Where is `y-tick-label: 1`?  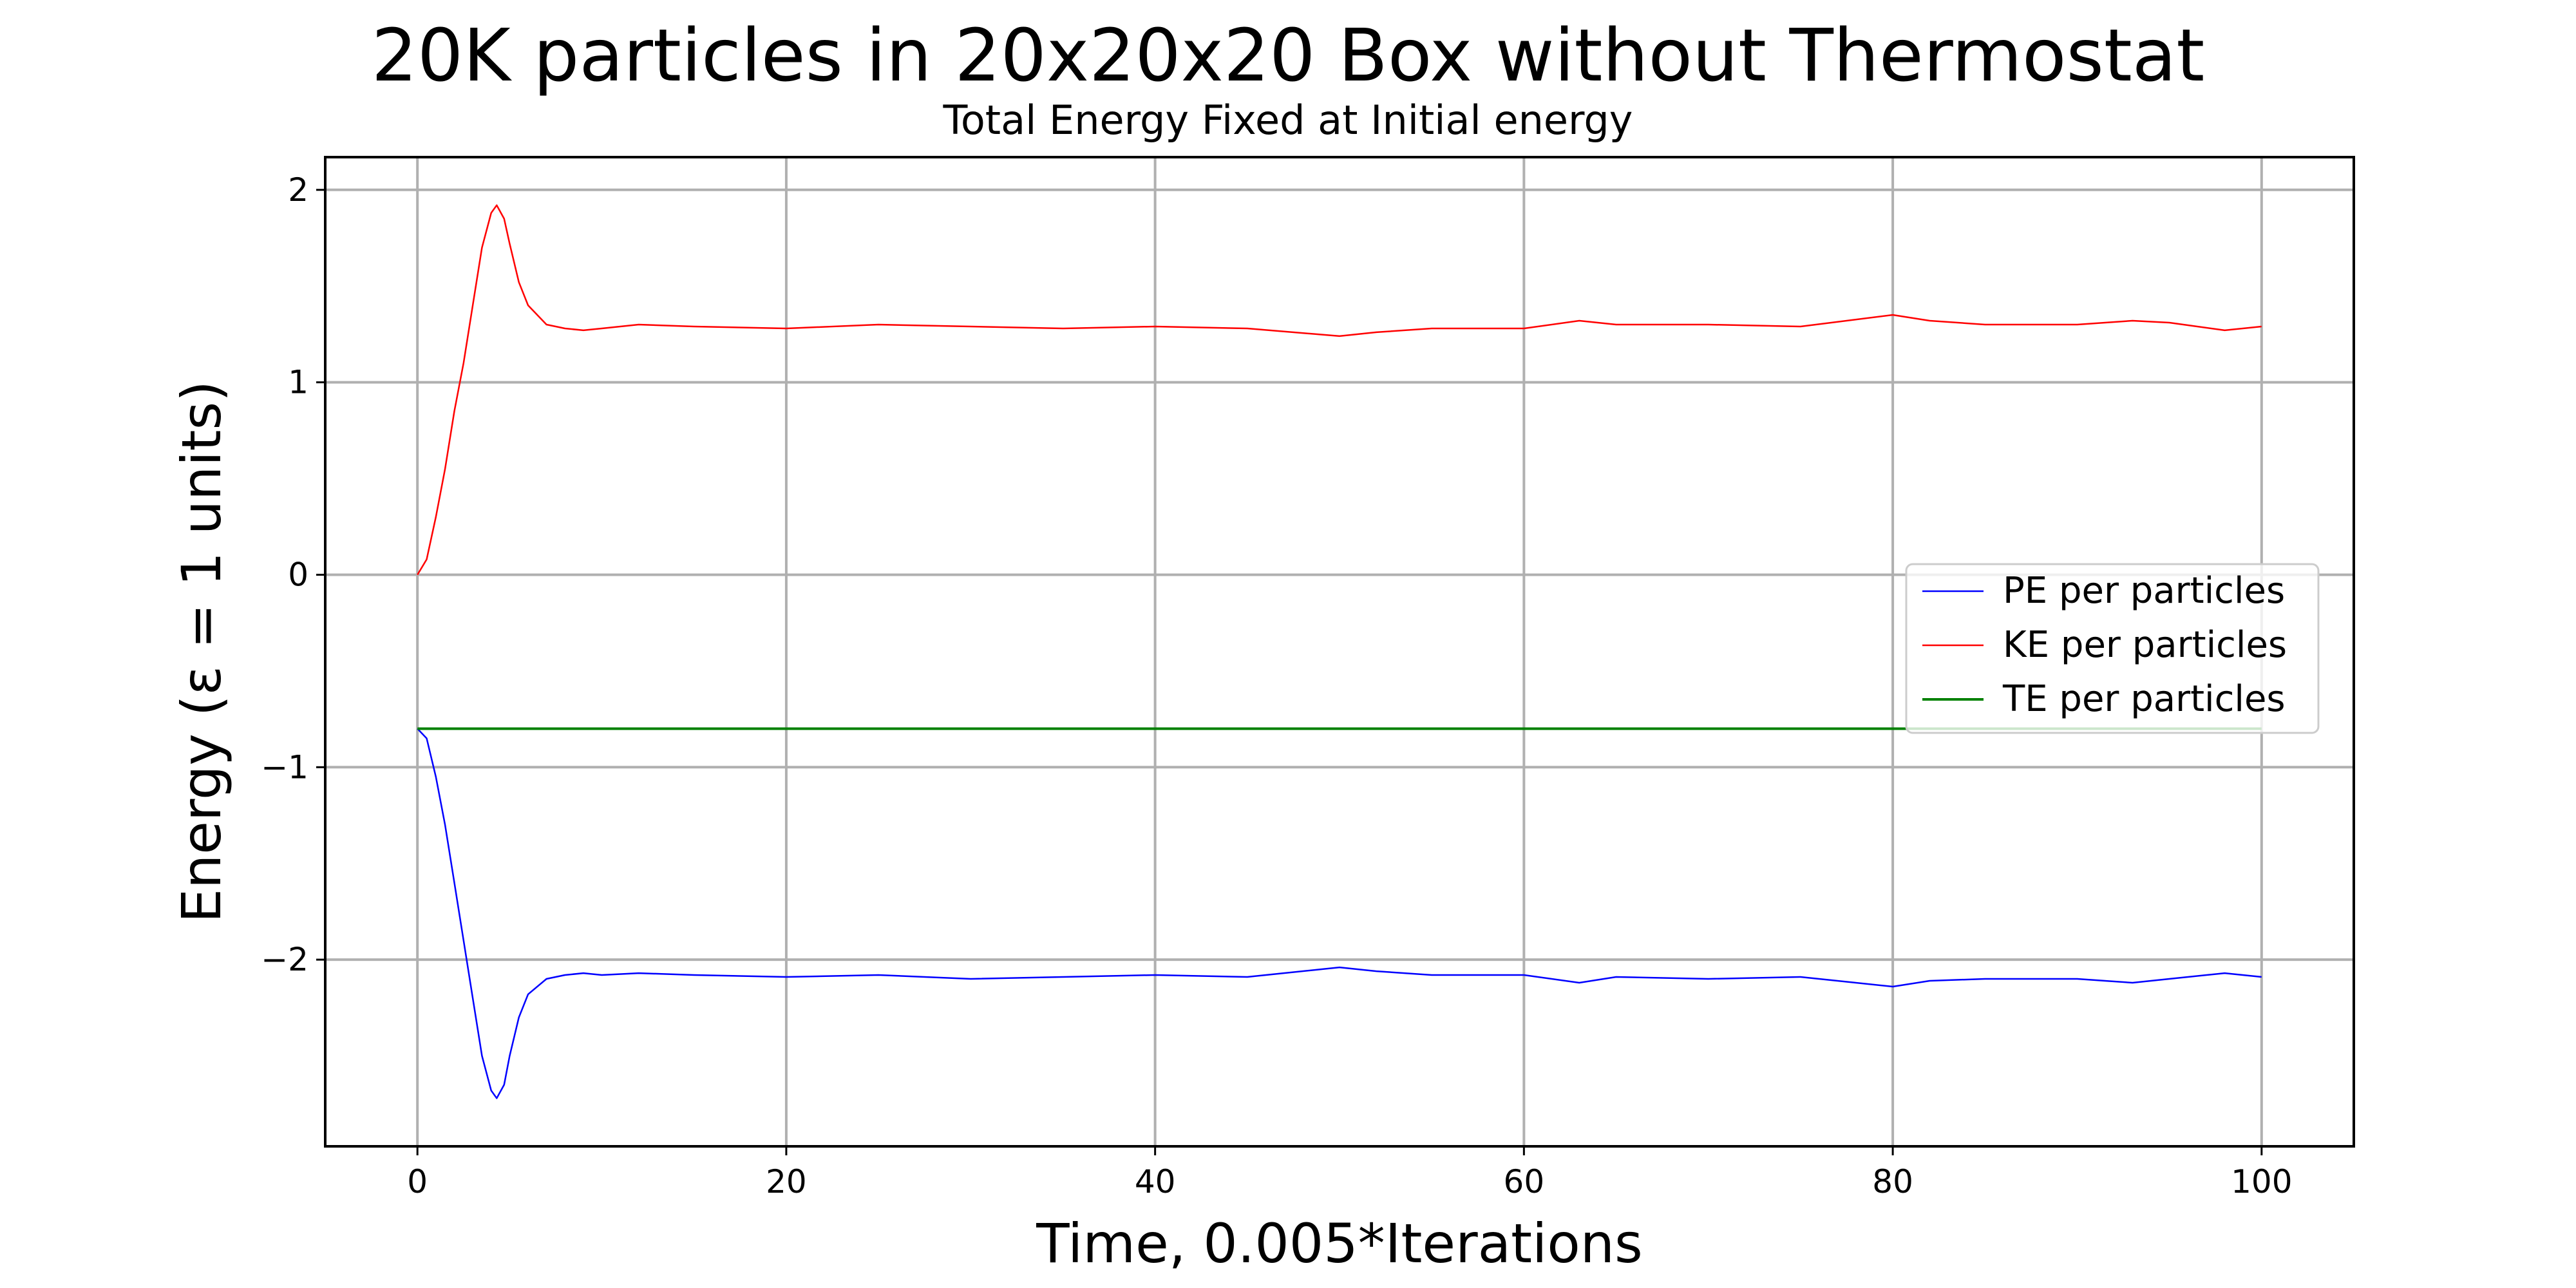 y-tick-label: 1 is located at coordinates (298, 382).